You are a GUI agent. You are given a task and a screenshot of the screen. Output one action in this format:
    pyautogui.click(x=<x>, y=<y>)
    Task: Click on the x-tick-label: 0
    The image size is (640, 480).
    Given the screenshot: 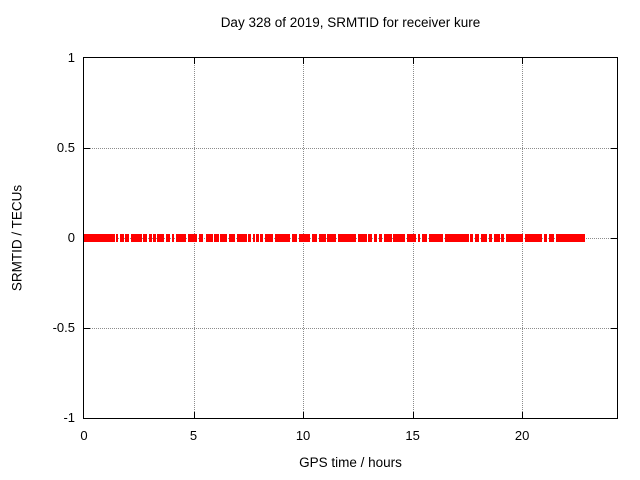 What is the action you would take?
    pyautogui.click(x=84, y=435)
    